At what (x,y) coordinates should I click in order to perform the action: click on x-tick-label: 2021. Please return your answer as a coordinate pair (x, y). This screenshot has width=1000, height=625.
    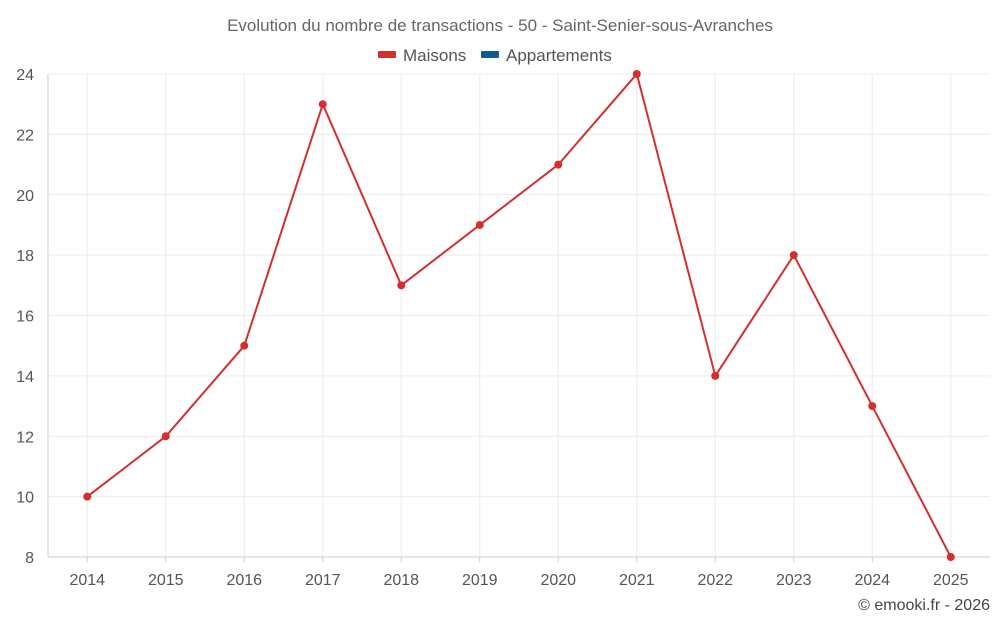
    Looking at the image, I should click on (637, 580).